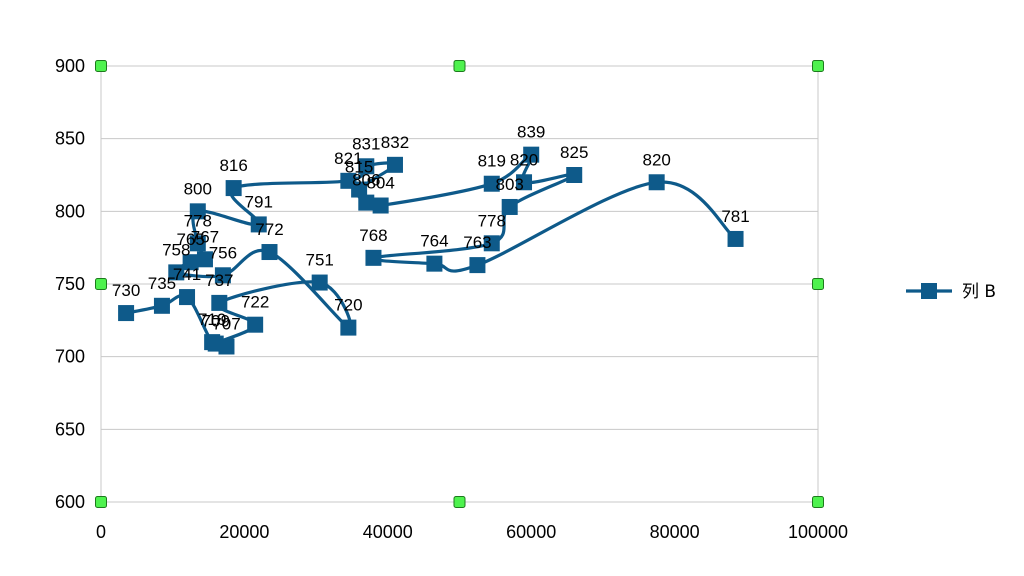 This screenshot has height=576, width=1024. I want to click on data-label: 730, so click(126, 290).